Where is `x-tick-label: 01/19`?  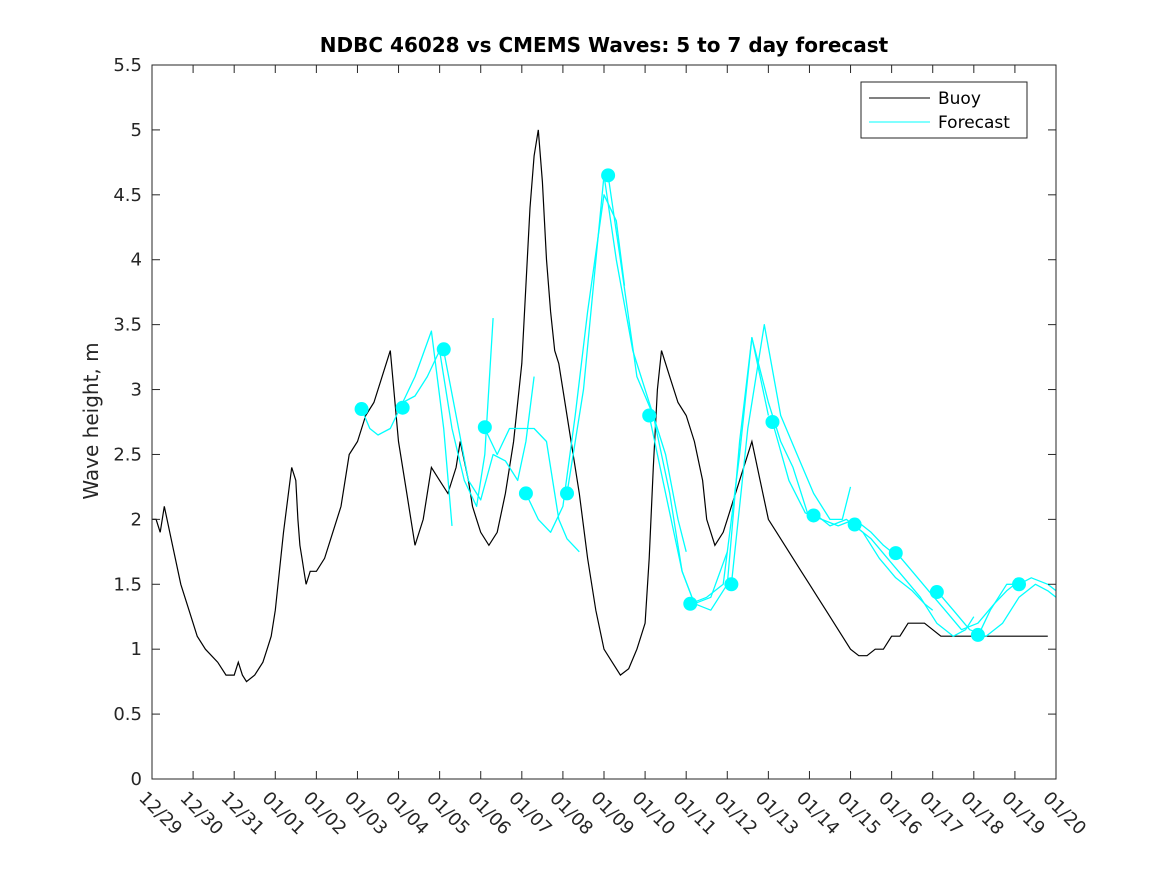
x-tick-label: 01/19 is located at coordinates (1023, 814).